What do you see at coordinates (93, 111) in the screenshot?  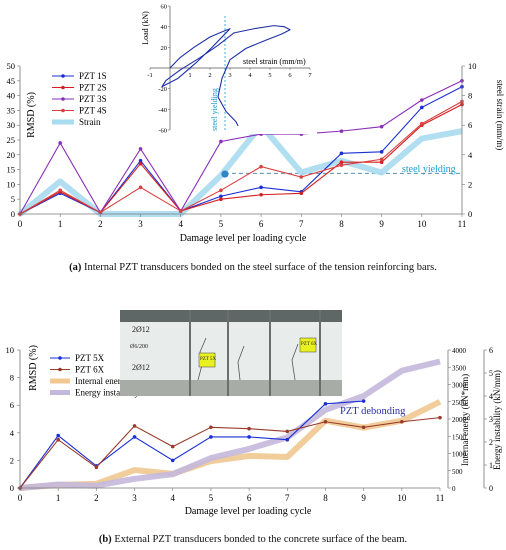 I see `legend-label: PZT 4S` at bounding box center [93, 111].